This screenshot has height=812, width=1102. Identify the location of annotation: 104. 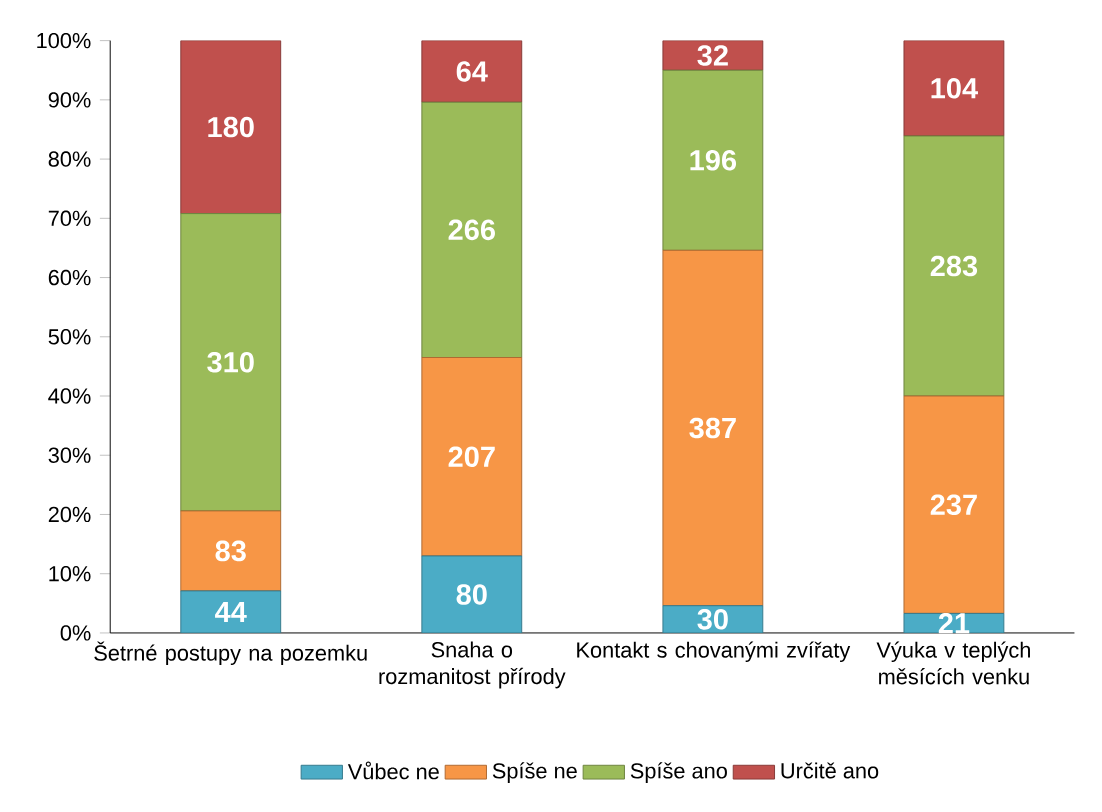
(954, 88).